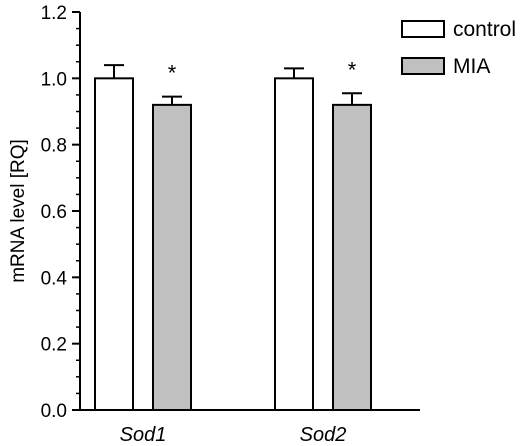 This screenshot has width=530, height=446. What do you see at coordinates (18, 211) in the screenshot?
I see `y-axis-label: mRNA level [RQ]` at bounding box center [18, 211].